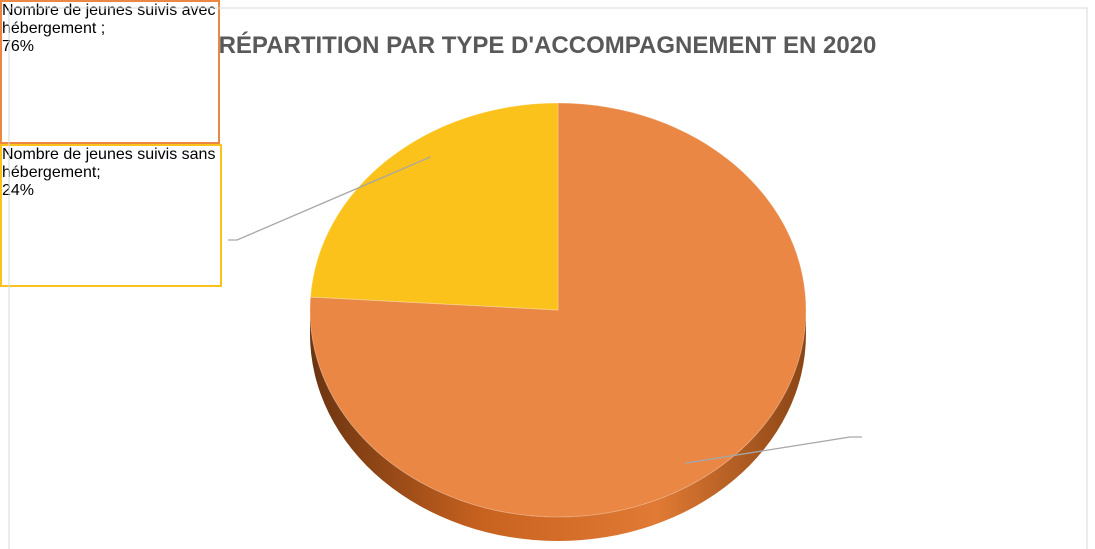 This screenshot has width=1095, height=549. What do you see at coordinates (18, 46) in the screenshot?
I see `label-value: 76%` at bounding box center [18, 46].